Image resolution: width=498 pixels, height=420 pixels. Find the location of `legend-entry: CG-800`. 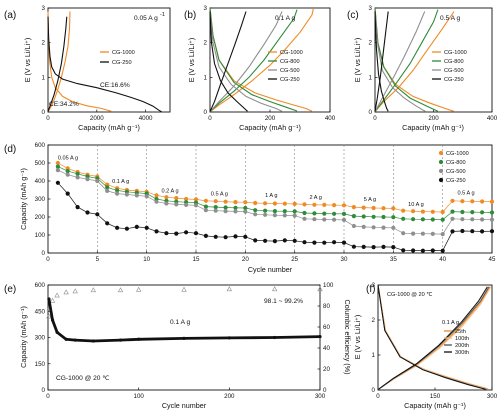

legend-entry: CG-800 is located at coordinates (456, 163).